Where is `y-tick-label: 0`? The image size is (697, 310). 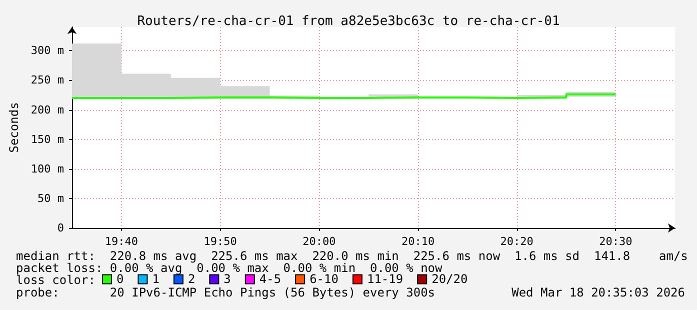 y-tick-label: 0 is located at coordinates (60, 228).